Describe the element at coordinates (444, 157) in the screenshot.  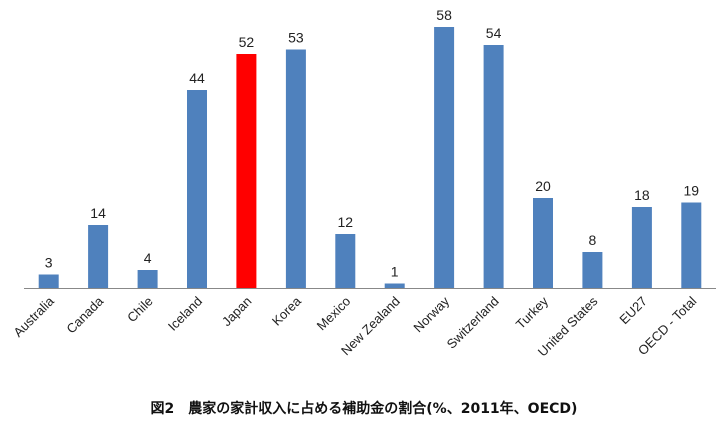
I see `bar-norway` at that location.